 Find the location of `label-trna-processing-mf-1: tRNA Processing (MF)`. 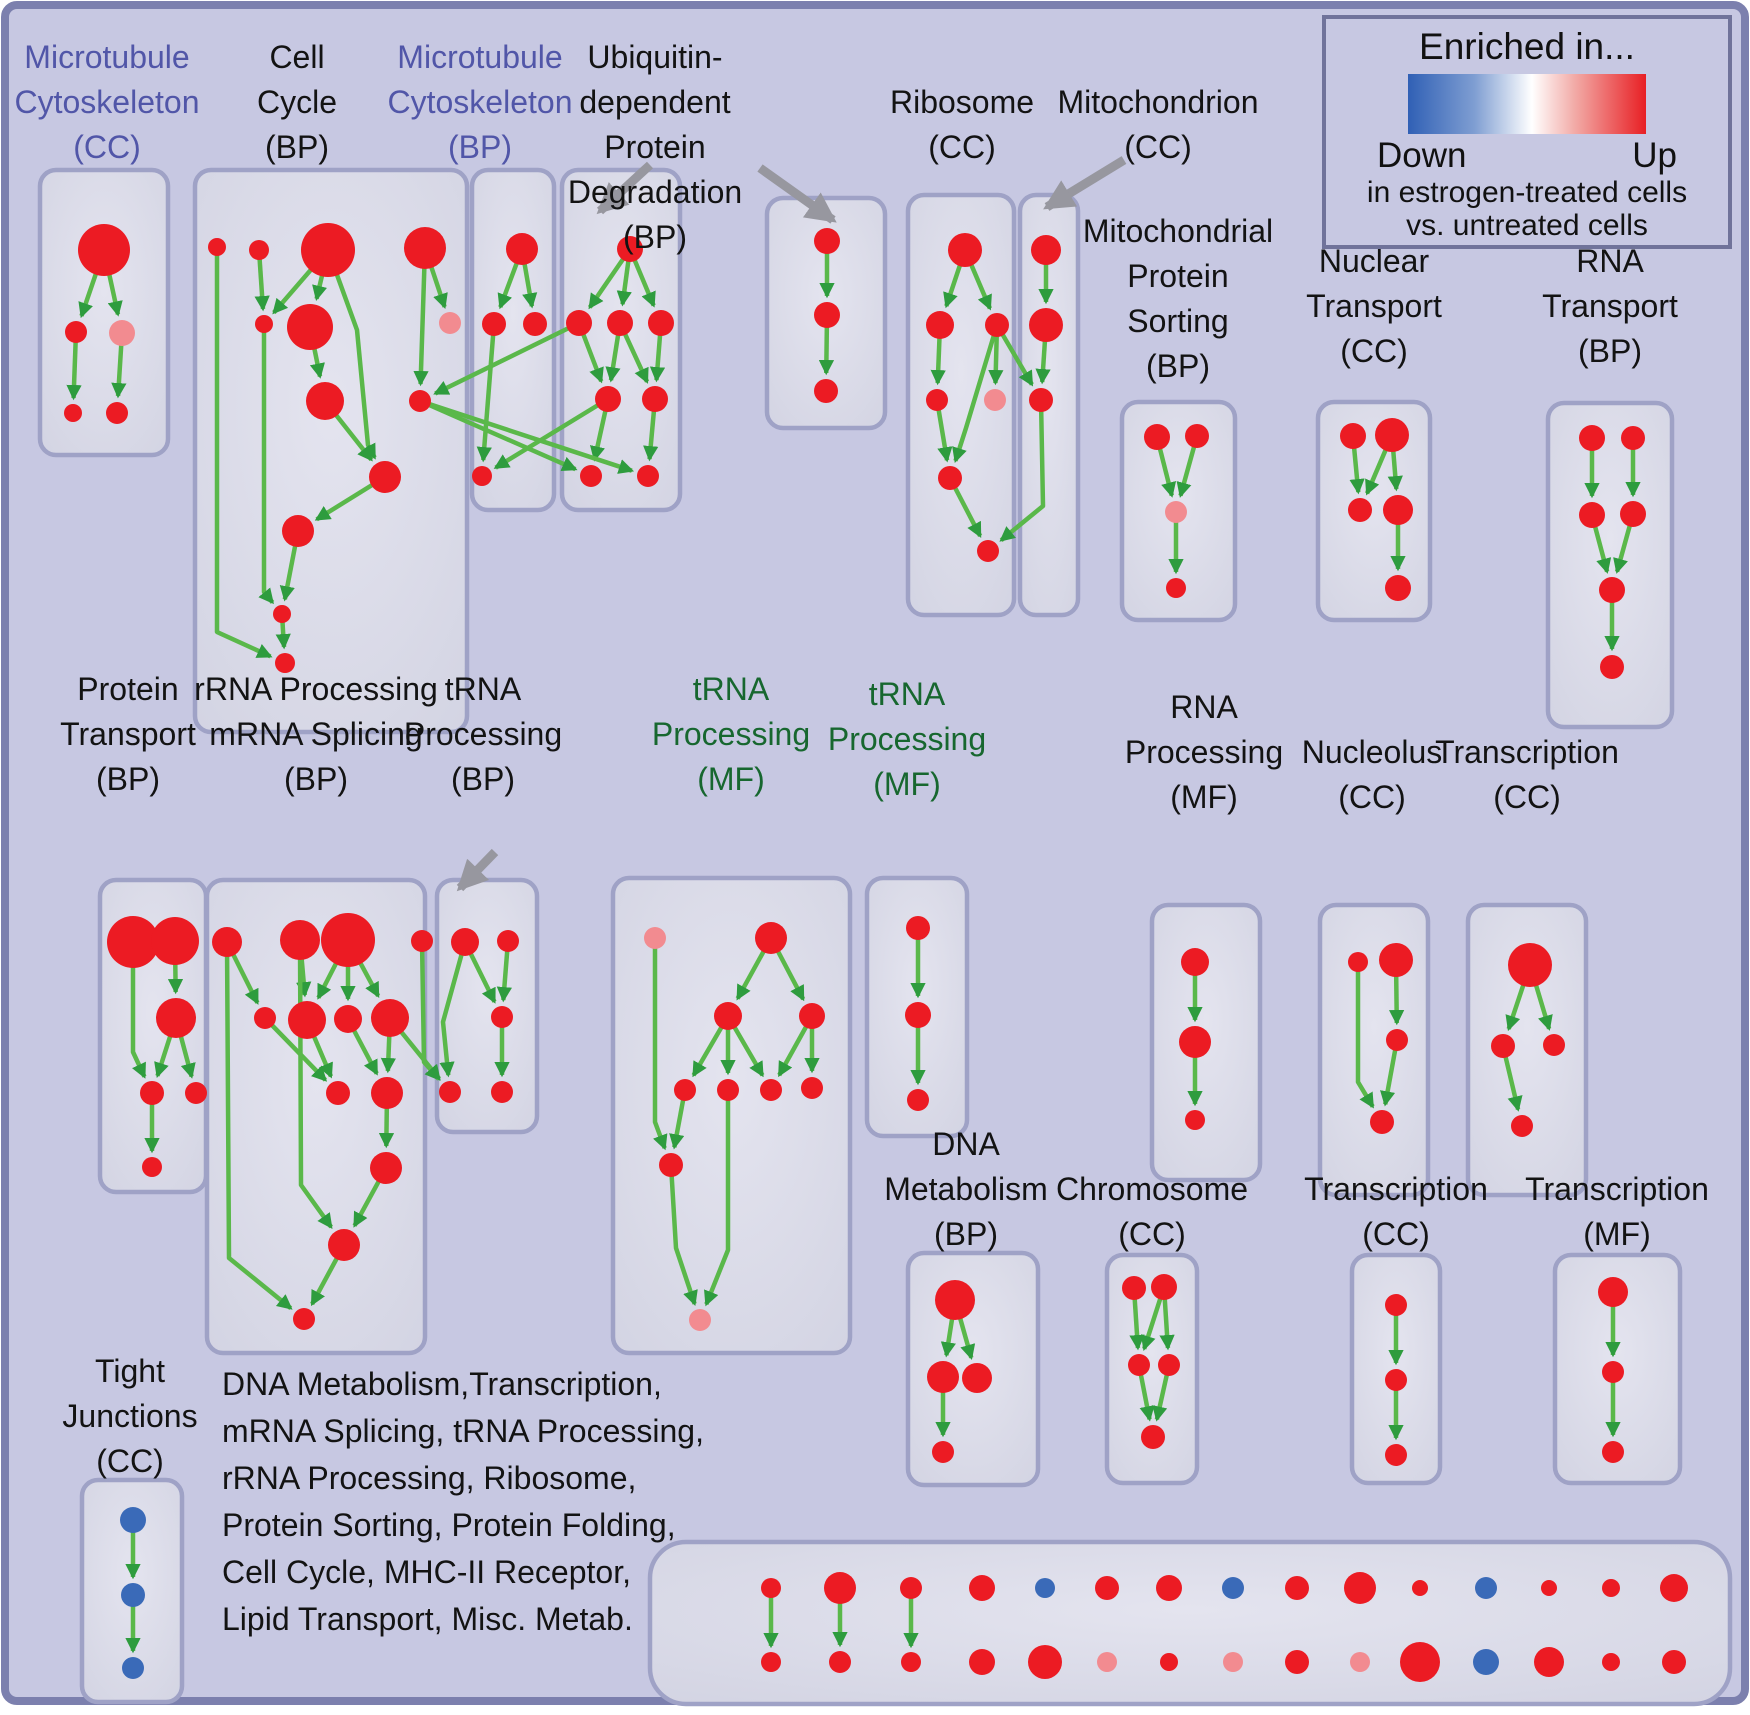

label-trna-processing-mf-1: tRNA Processing (MF) is located at coordinates (731, 734).